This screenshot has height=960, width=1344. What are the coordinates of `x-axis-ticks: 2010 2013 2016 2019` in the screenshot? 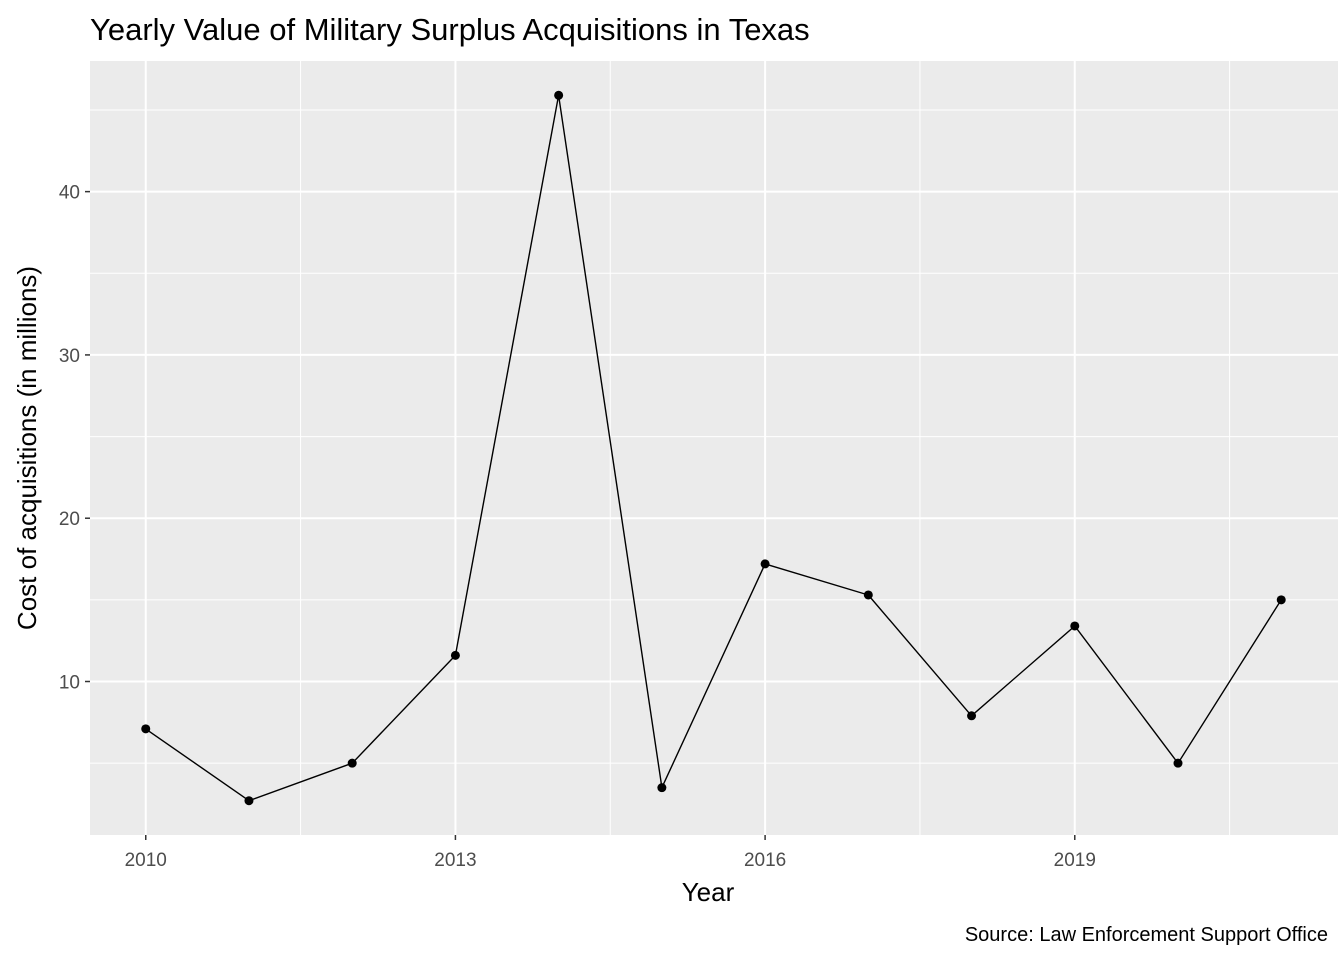 It's located at (610, 853).